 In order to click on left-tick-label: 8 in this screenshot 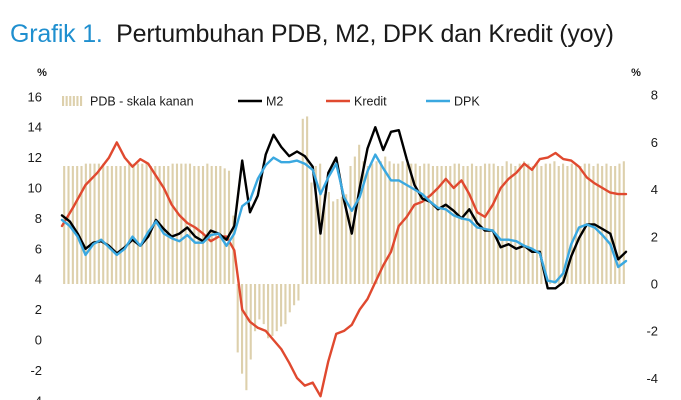, I will do `click(38, 218)`.